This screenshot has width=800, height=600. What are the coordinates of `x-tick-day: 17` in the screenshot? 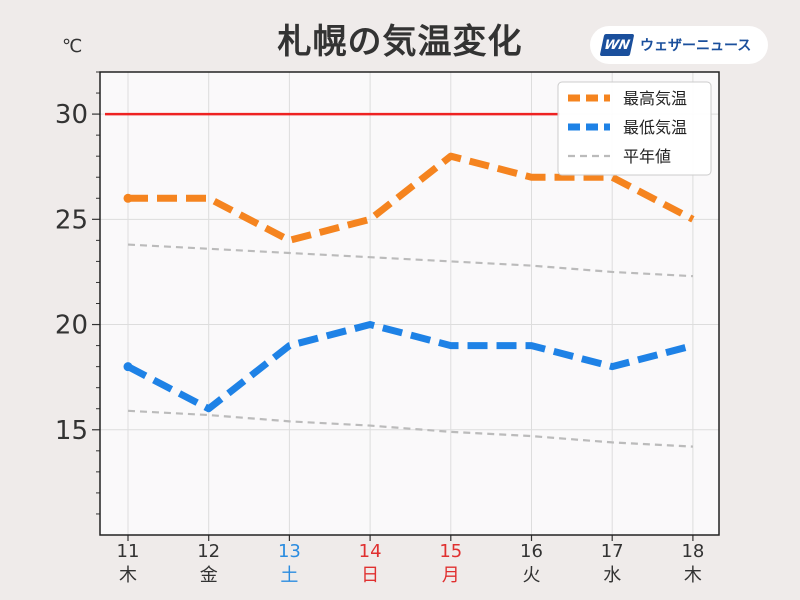 It's located at (612, 551).